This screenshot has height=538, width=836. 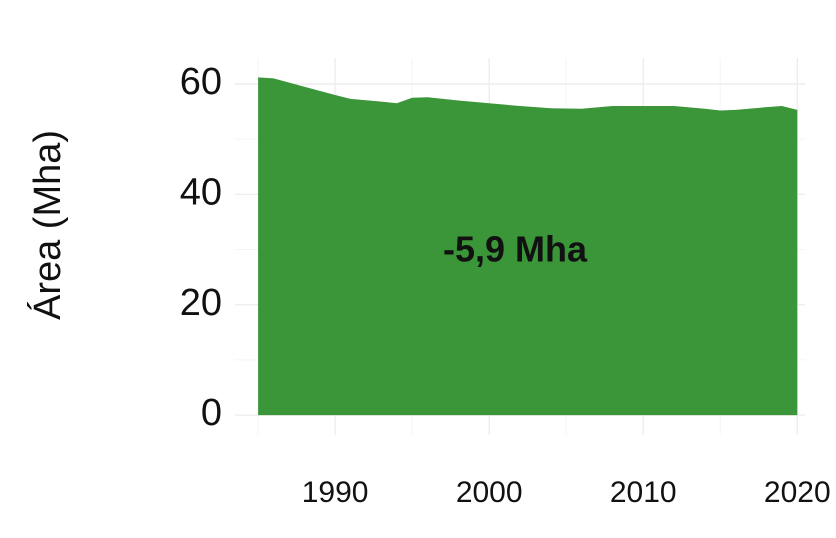 I want to click on y-tick-label: 20, so click(x=201, y=303).